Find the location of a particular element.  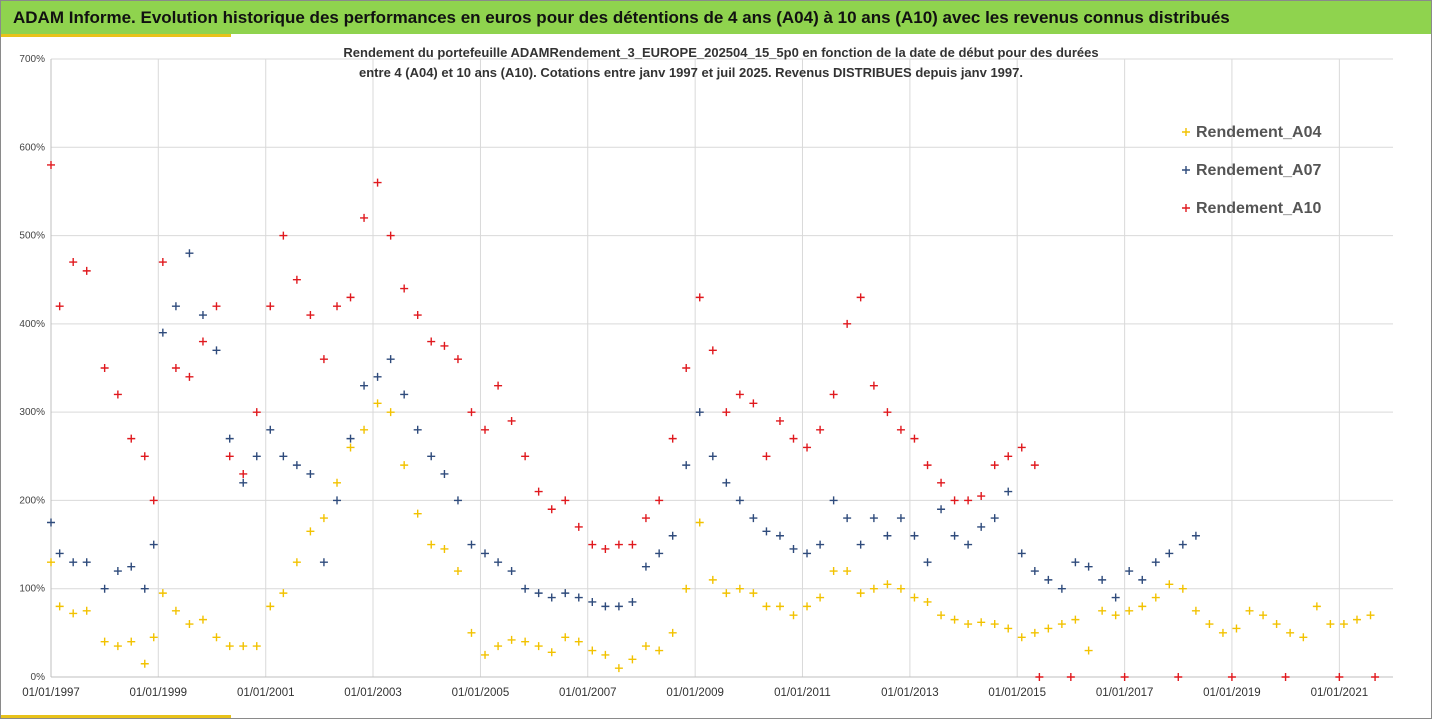

y-tick-label: 100% is located at coordinates (32, 589).